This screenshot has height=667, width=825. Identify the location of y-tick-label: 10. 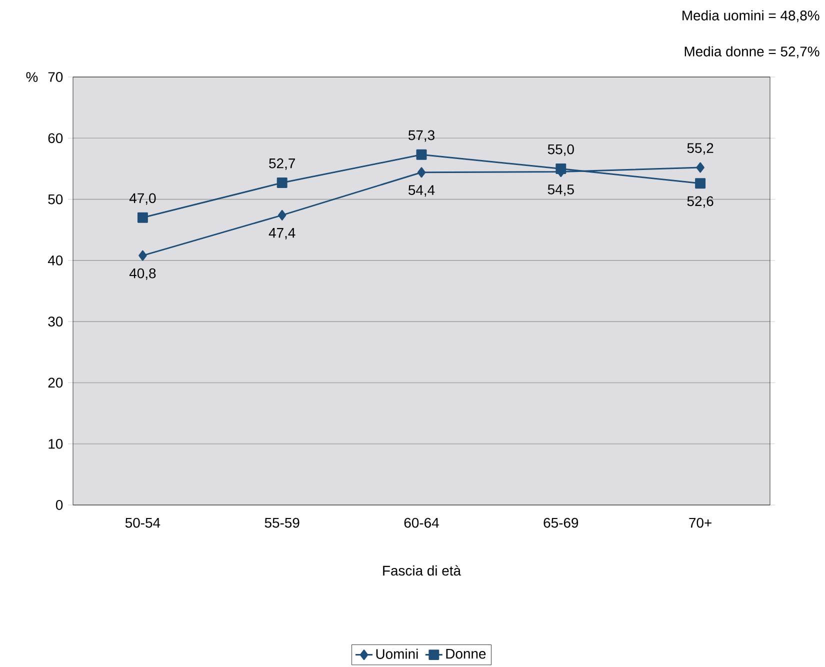
(55, 443).